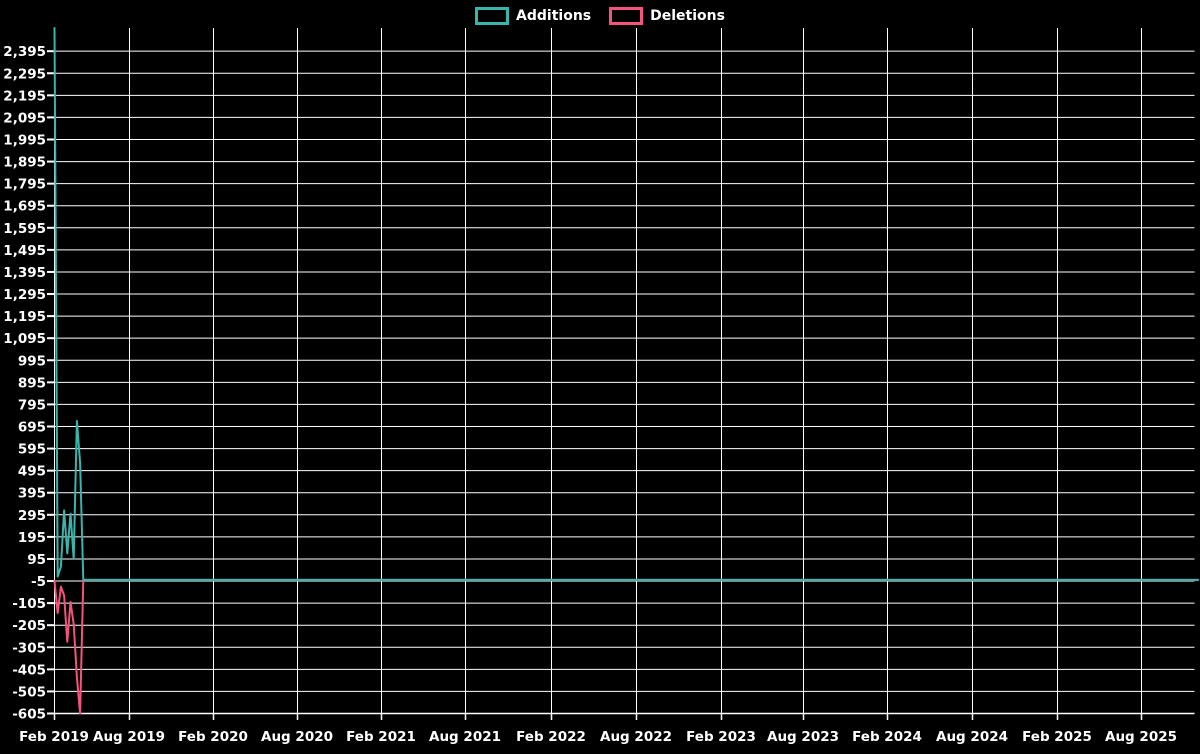 The width and height of the screenshot is (1200, 754). I want to click on additions-swatch-icon, so click(492, 16).